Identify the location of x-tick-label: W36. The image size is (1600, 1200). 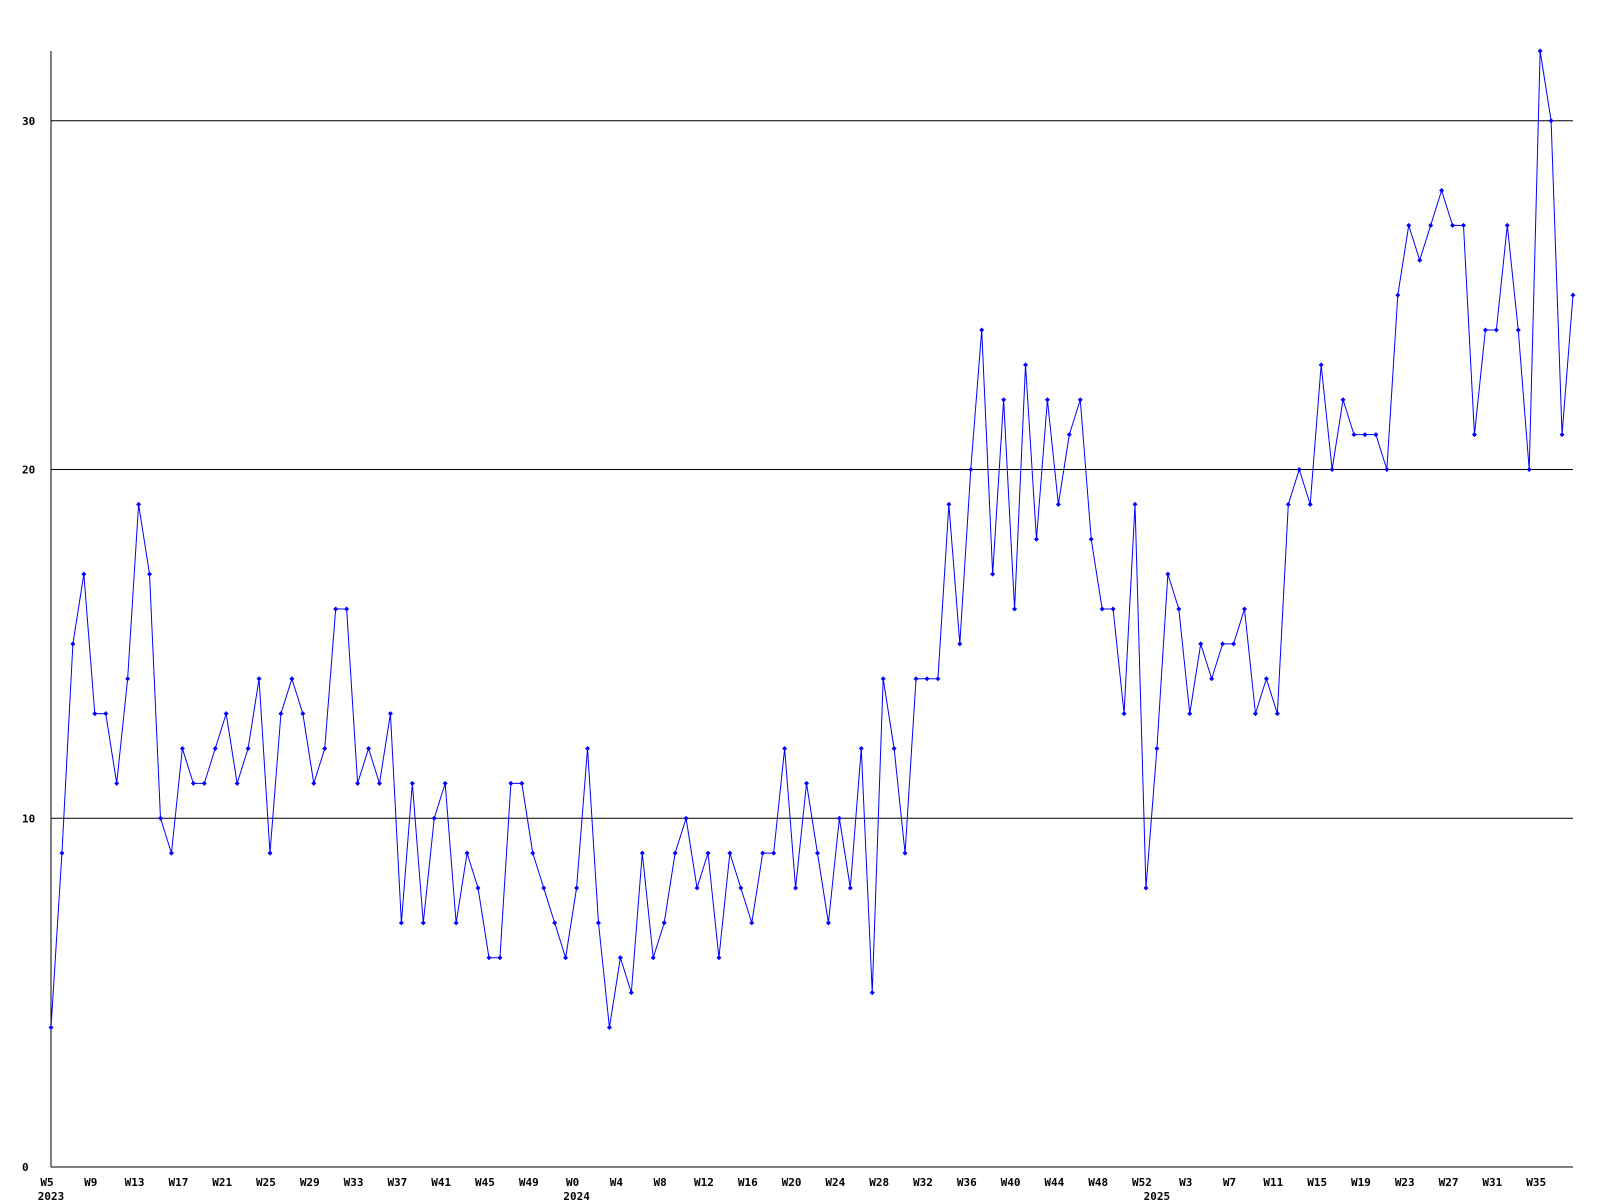
(967, 1182).